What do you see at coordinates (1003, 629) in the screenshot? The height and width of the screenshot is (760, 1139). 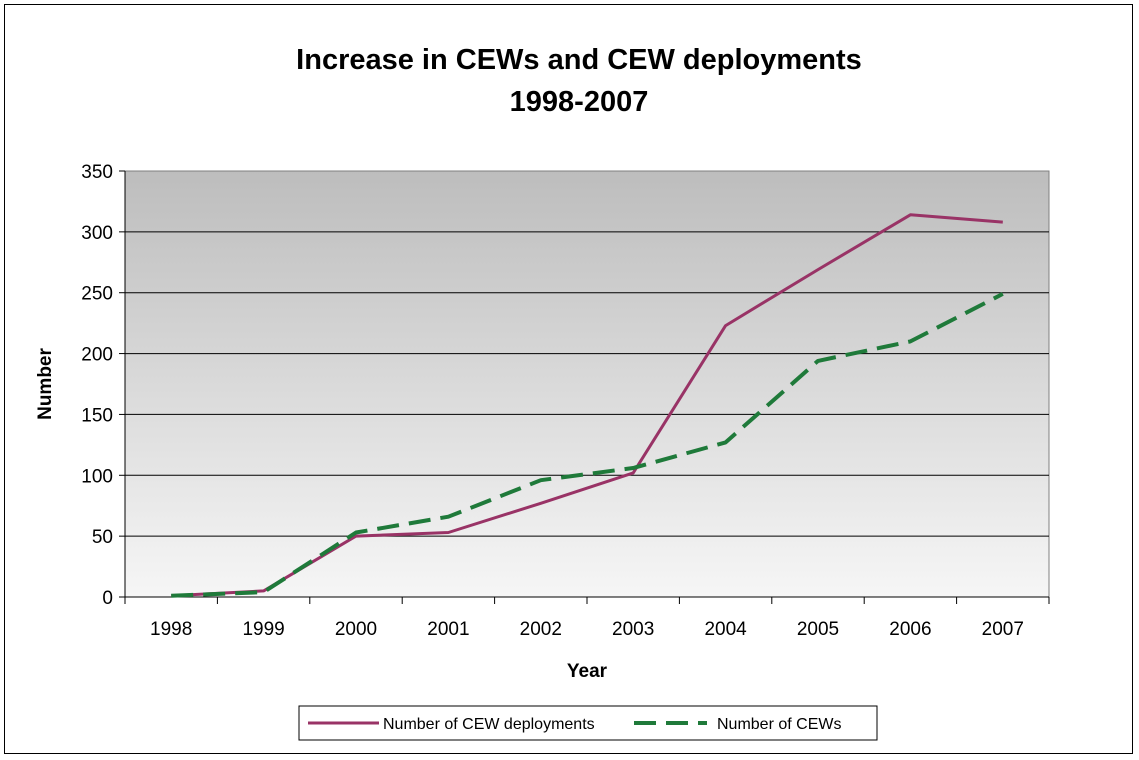 I see `x-tick-label: 2007` at bounding box center [1003, 629].